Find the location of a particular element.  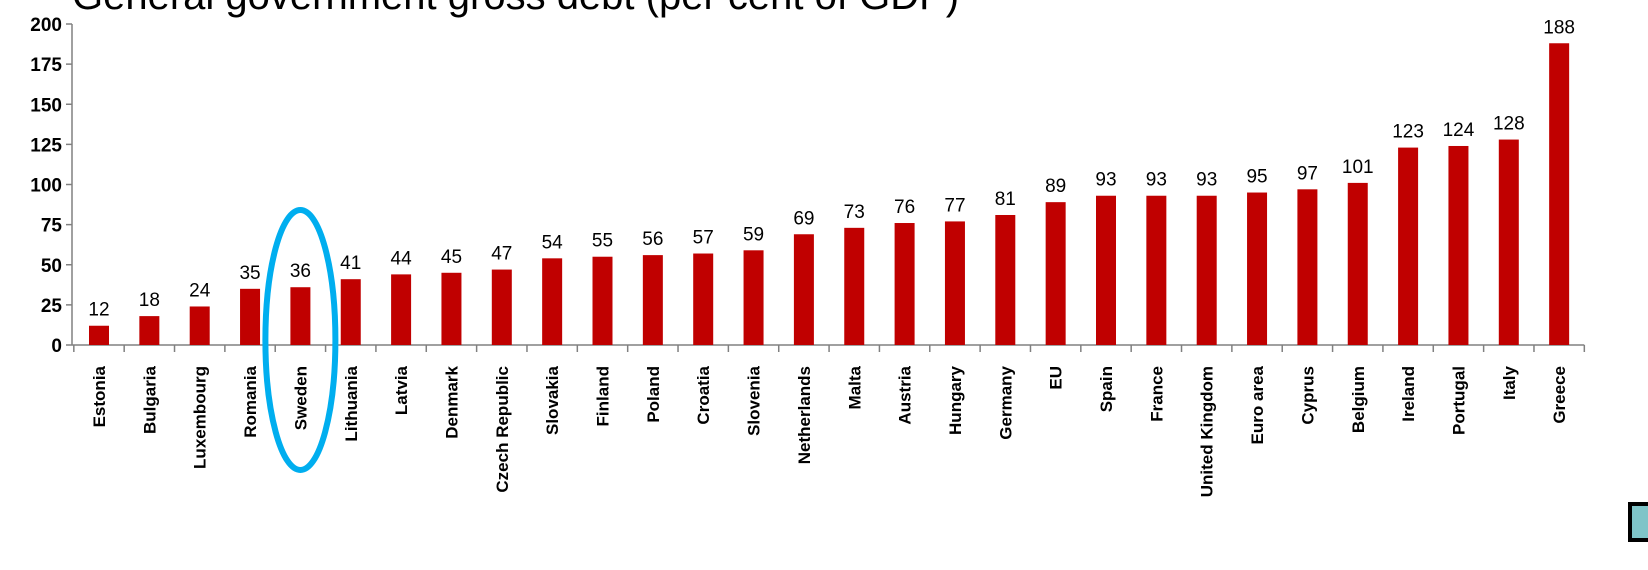

category-label: Greece is located at coordinates (1559, 395).